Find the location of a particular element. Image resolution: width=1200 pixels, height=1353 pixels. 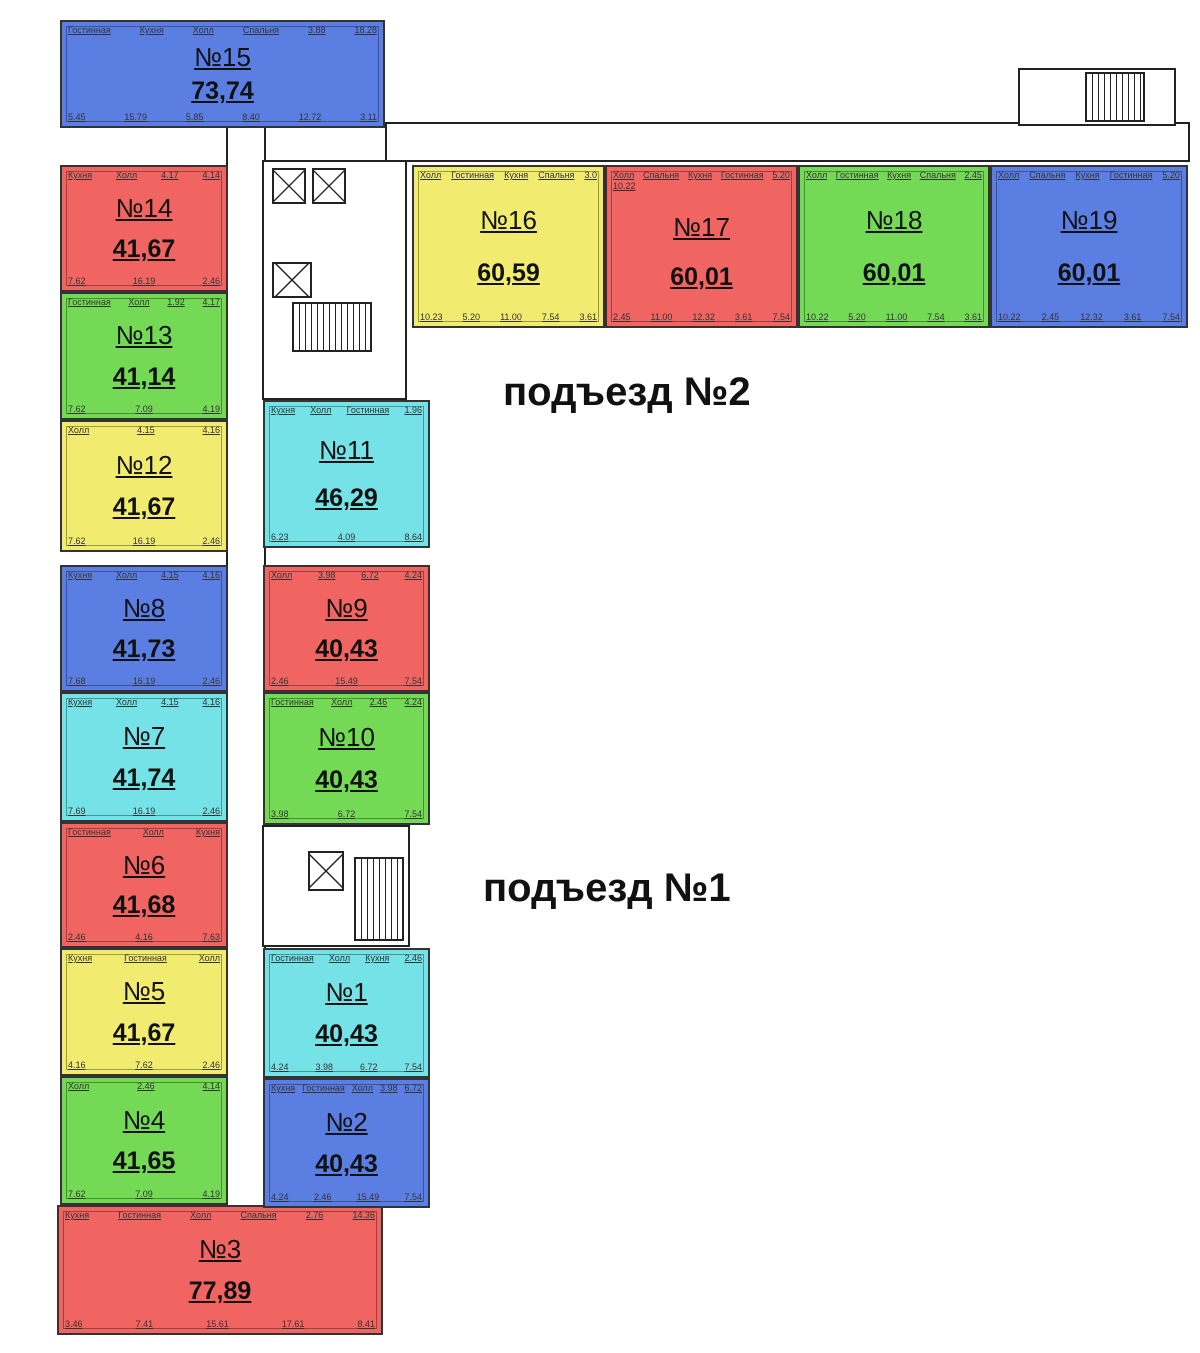

room-labels-top: Холл Гостинная Кухня Спальня 2.45 is located at coordinates (894, 175).